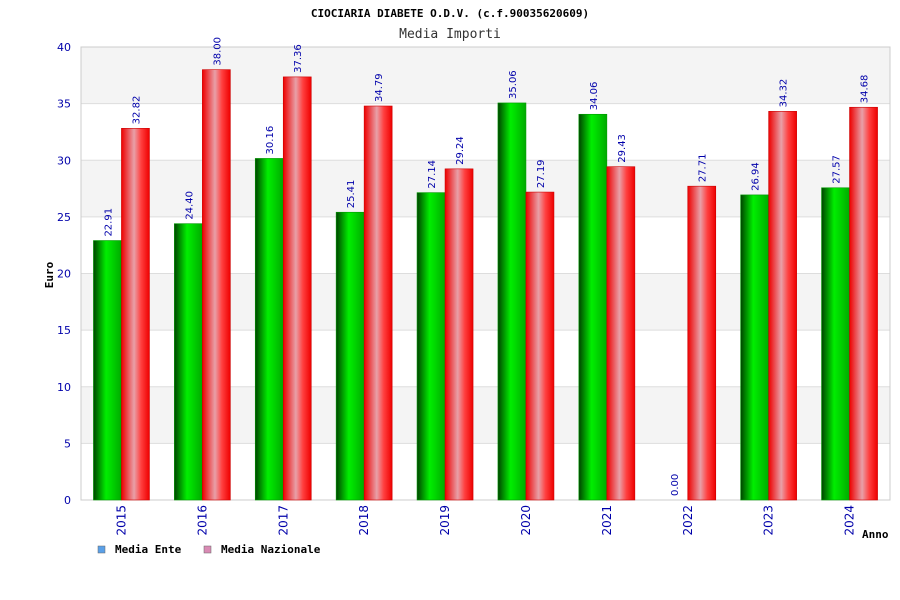  What do you see at coordinates (283, 520) in the screenshot?
I see `x-tick-label: 2017` at bounding box center [283, 520].